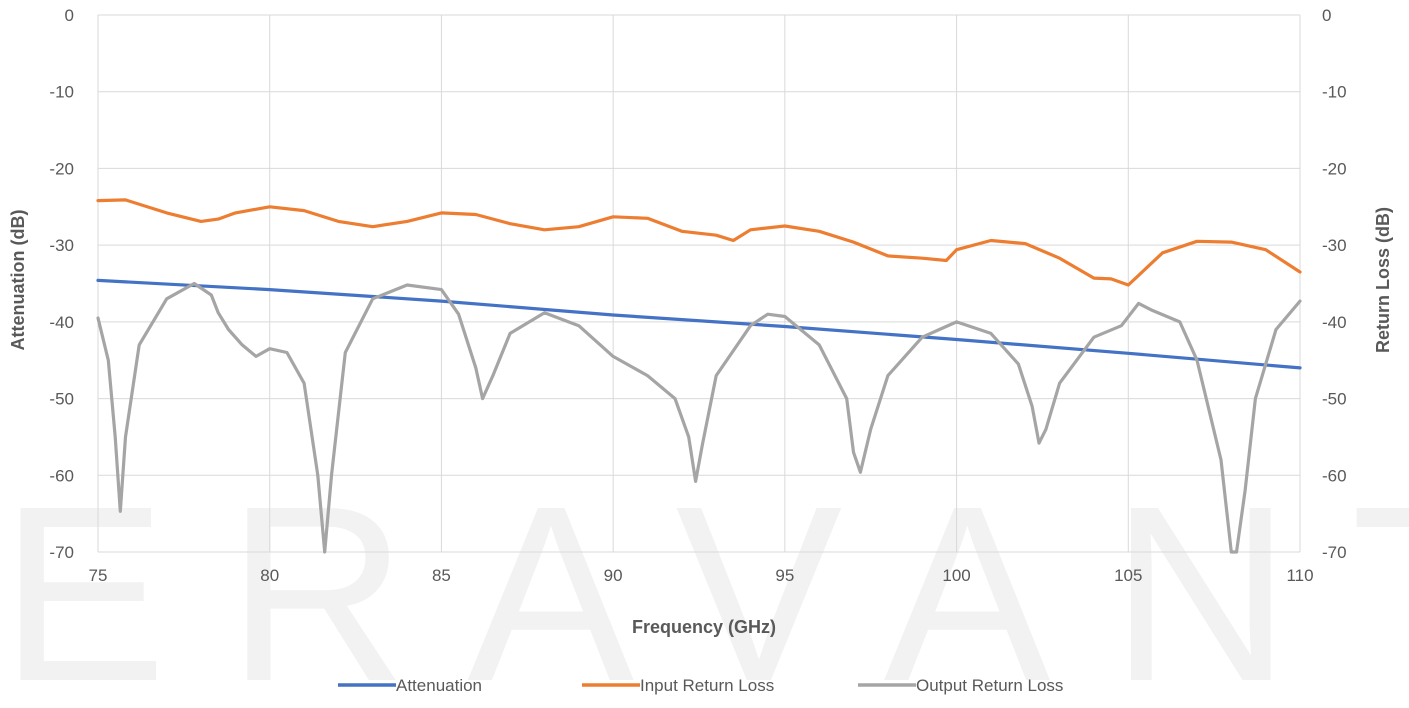  I want to click on y-right-tick-label: -70, so click(1334, 552).